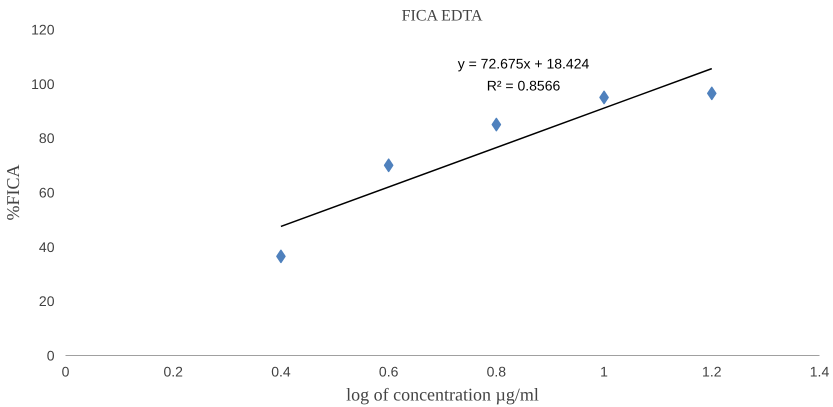 Image resolution: width=833 pixels, height=407 pixels. I want to click on y-tick-label: 60, so click(46, 192).